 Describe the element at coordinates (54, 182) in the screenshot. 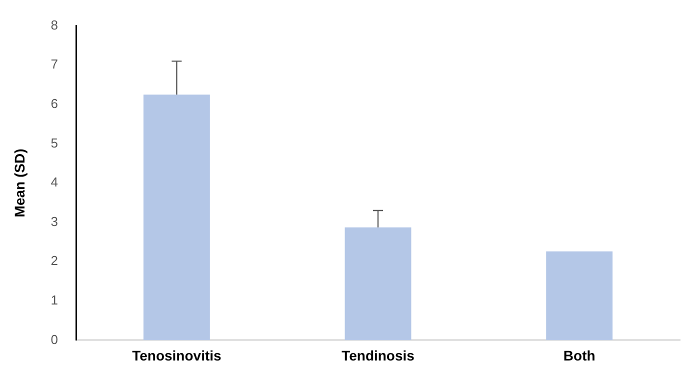

I see `y-tick-label: 4` at that location.